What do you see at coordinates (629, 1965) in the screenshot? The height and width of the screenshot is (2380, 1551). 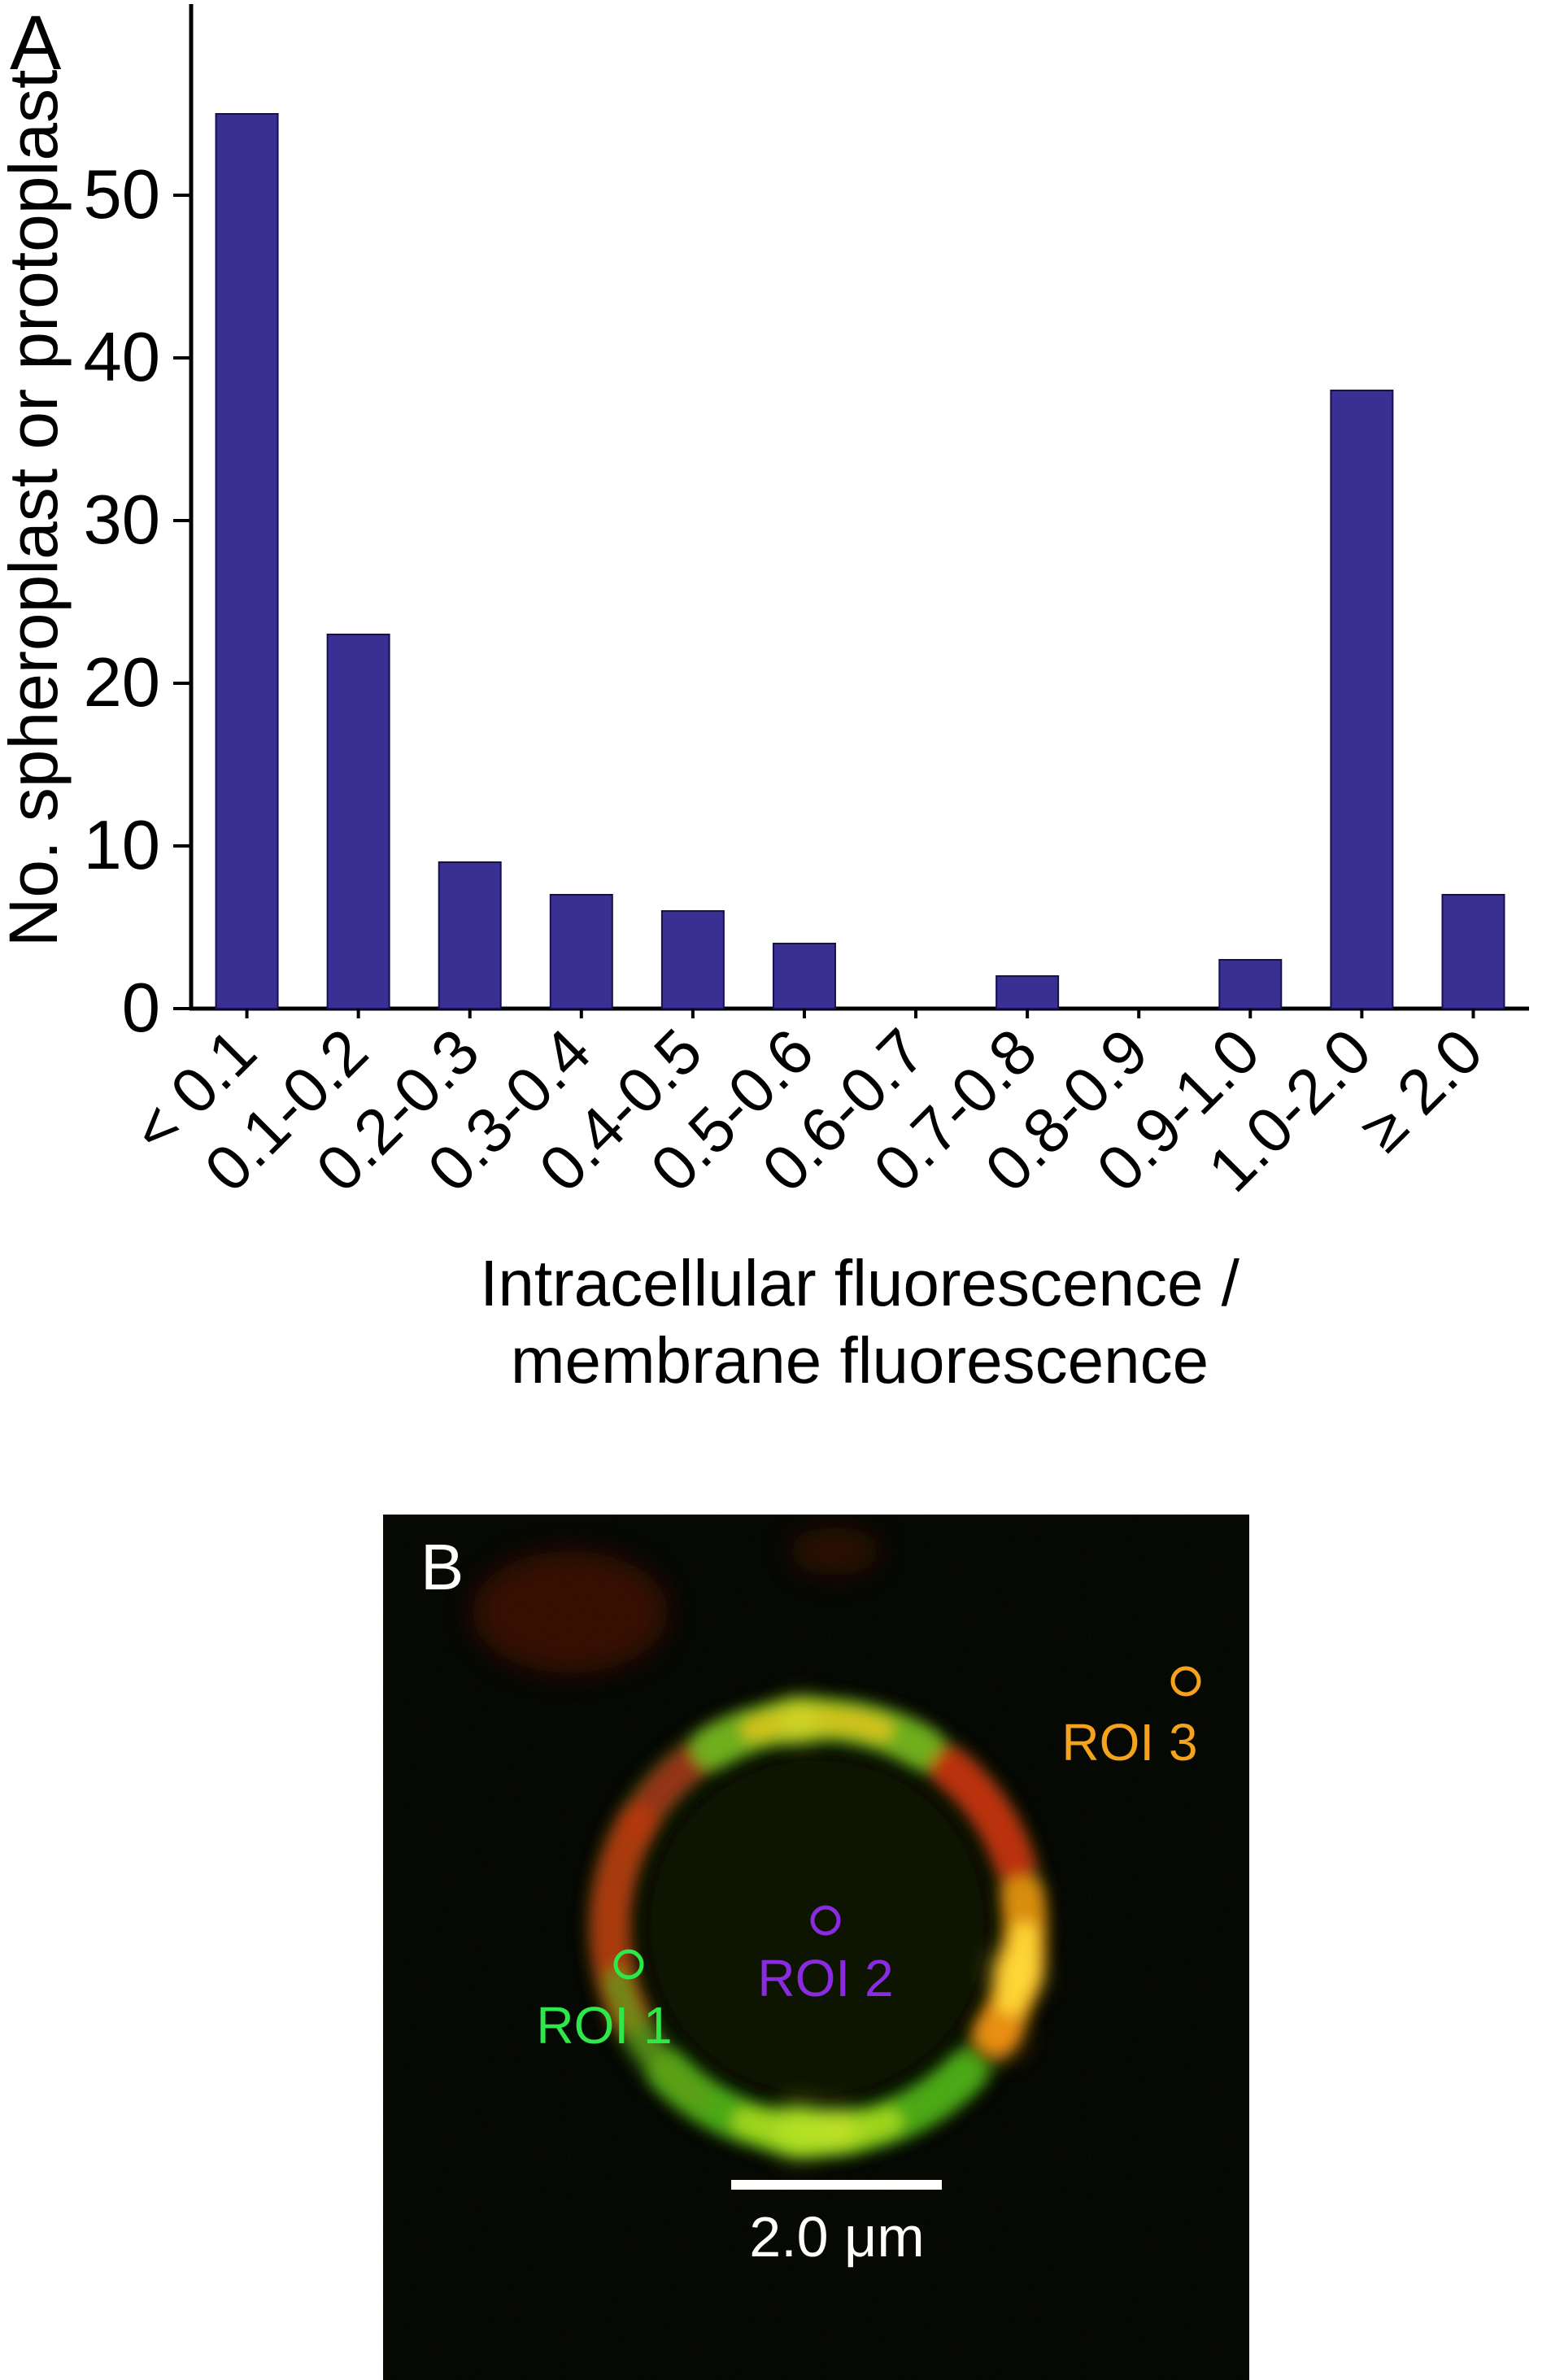 I see `roi-1-marker` at bounding box center [629, 1965].